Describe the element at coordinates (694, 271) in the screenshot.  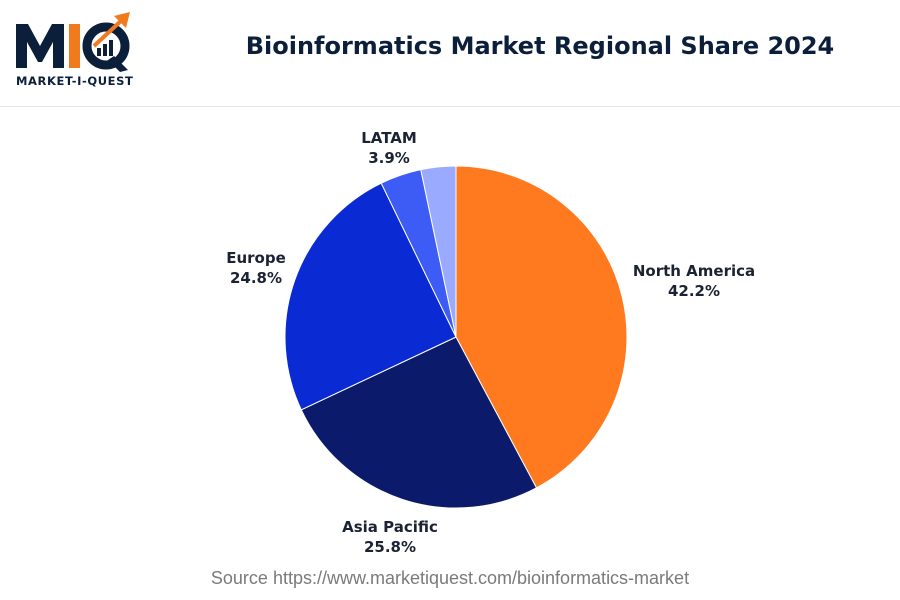
I see `slice-label-north-america: North America` at that location.